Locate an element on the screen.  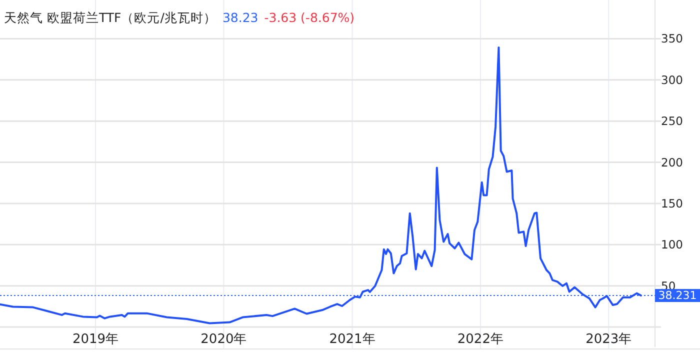
x-tick-label: 2020年 is located at coordinates (223, 339).